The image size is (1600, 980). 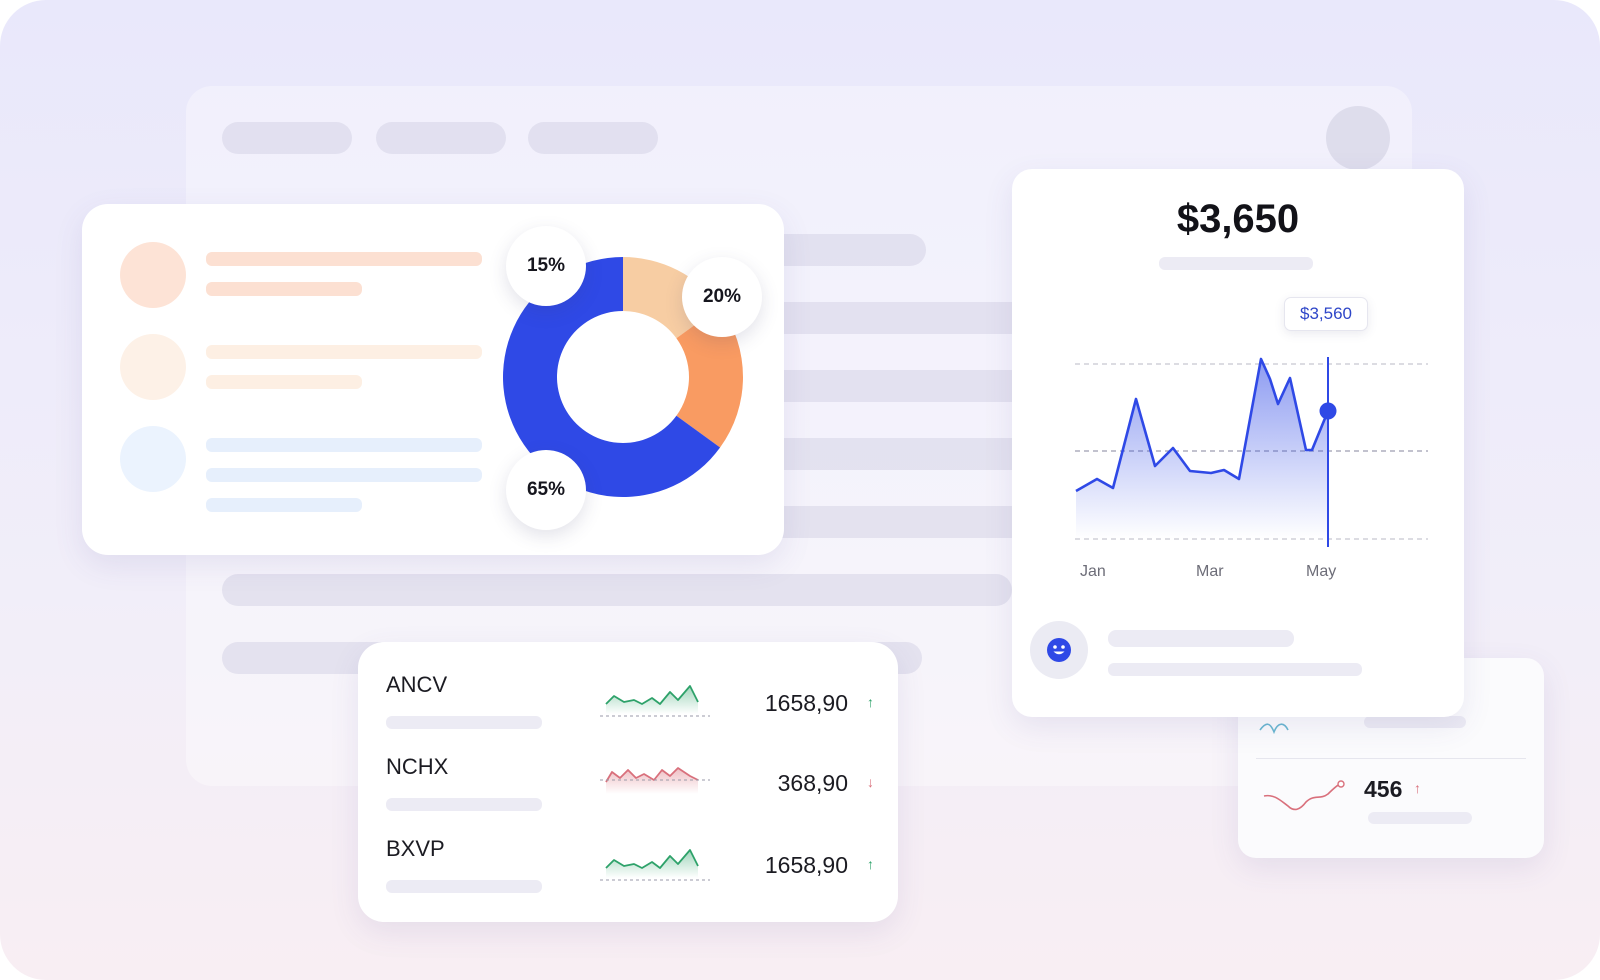 What do you see at coordinates (417, 684) in the screenshot?
I see `stock-ticker: ANCV` at bounding box center [417, 684].